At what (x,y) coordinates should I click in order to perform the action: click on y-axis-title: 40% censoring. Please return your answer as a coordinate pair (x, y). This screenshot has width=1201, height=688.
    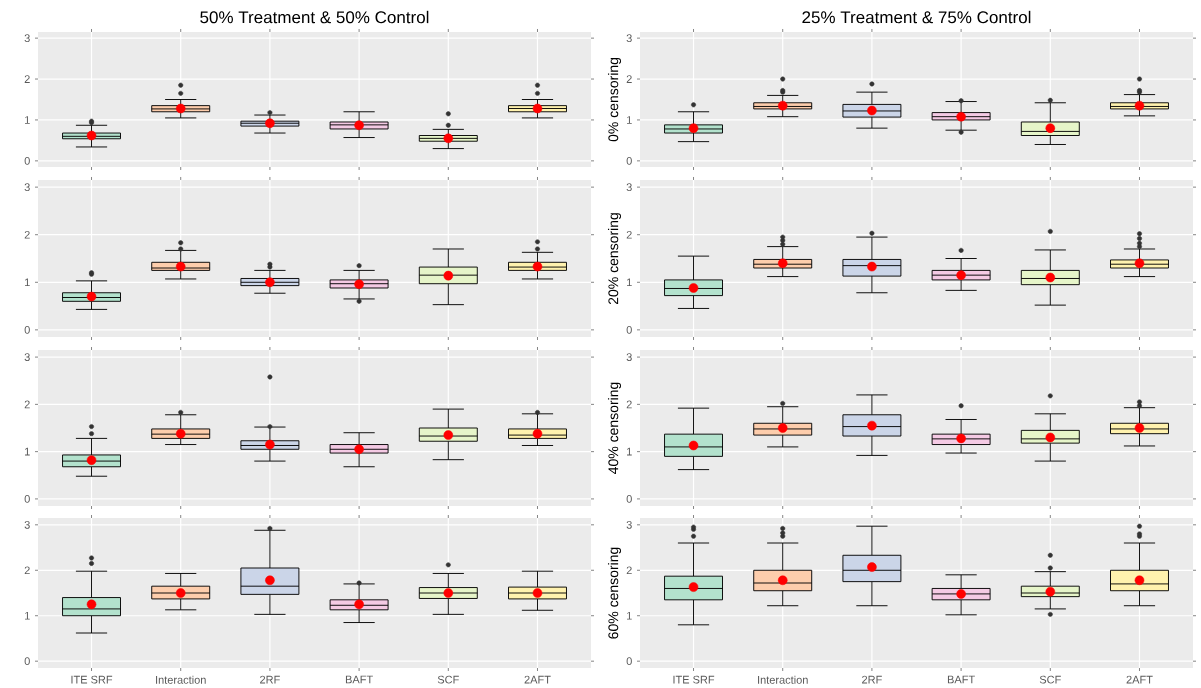
    Looking at the image, I should click on (614, 428).